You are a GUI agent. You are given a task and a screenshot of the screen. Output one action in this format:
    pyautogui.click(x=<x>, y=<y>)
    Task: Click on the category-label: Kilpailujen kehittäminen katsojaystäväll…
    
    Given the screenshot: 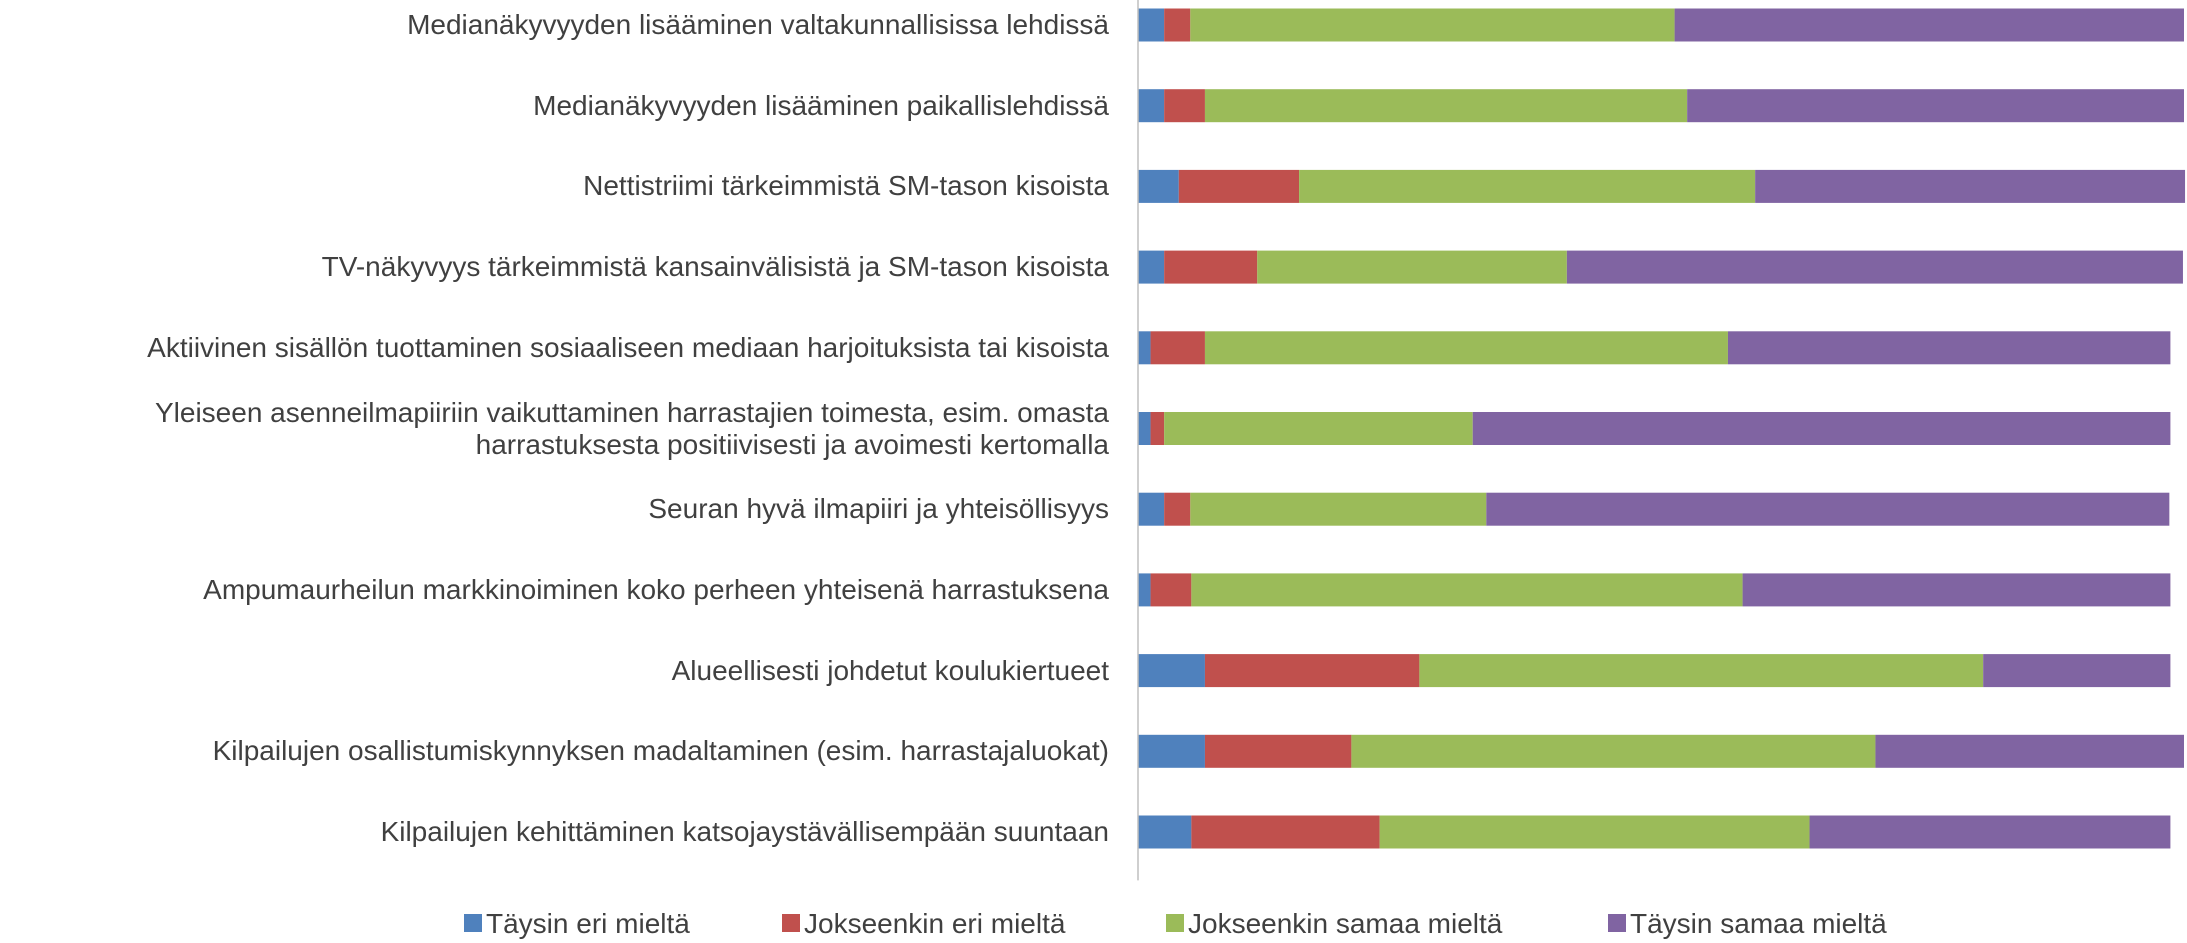 What is the action you would take?
    pyautogui.click(x=744, y=831)
    